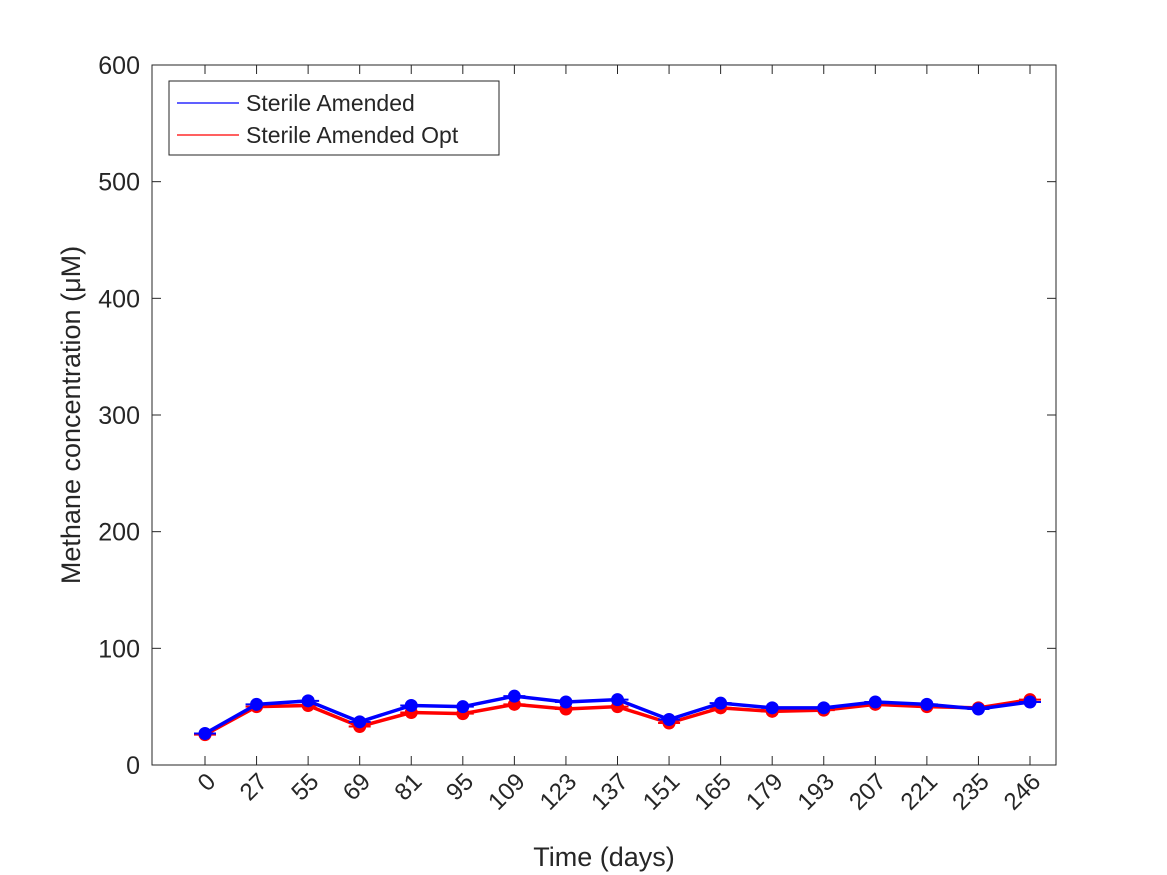 The image size is (1167, 875). I want to click on x-axis-label: Time (days), so click(604, 857).